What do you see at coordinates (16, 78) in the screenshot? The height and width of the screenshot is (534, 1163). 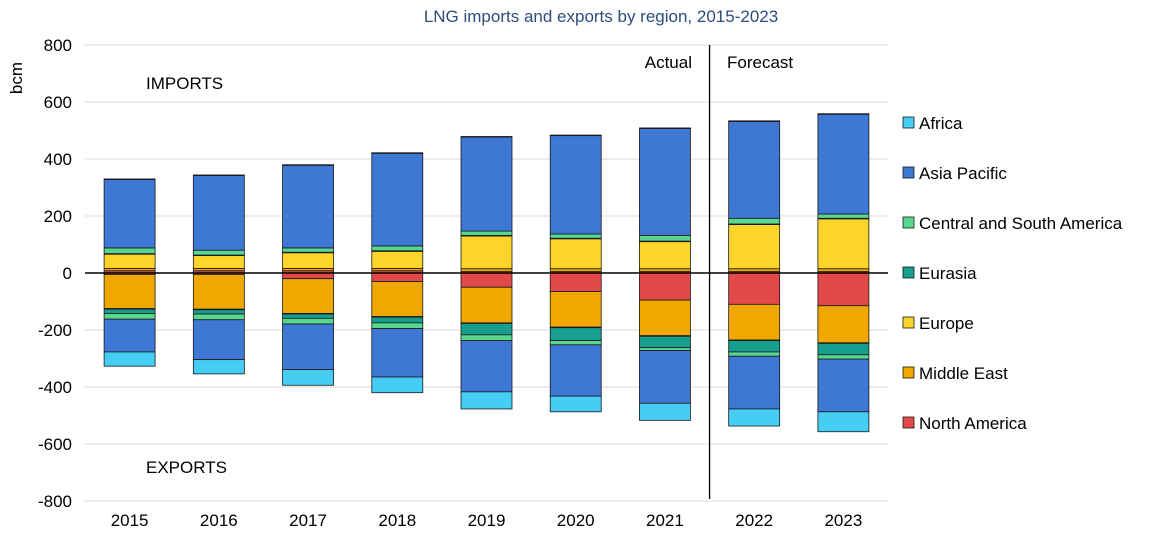 I see `y-axis-label: bcm` at bounding box center [16, 78].